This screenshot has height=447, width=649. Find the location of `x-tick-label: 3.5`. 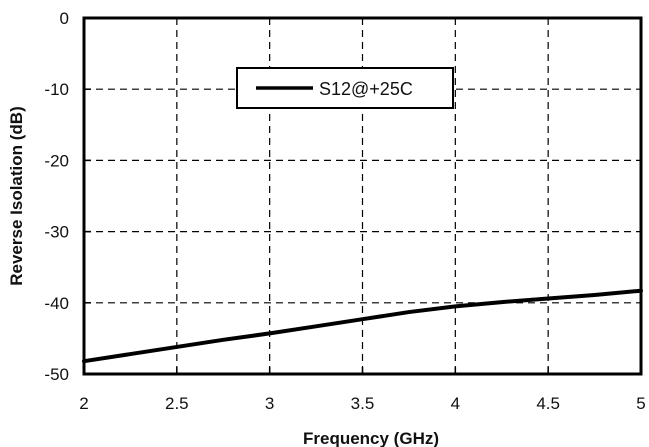

x-tick-label: 3.5 is located at coordinates (363, 403).